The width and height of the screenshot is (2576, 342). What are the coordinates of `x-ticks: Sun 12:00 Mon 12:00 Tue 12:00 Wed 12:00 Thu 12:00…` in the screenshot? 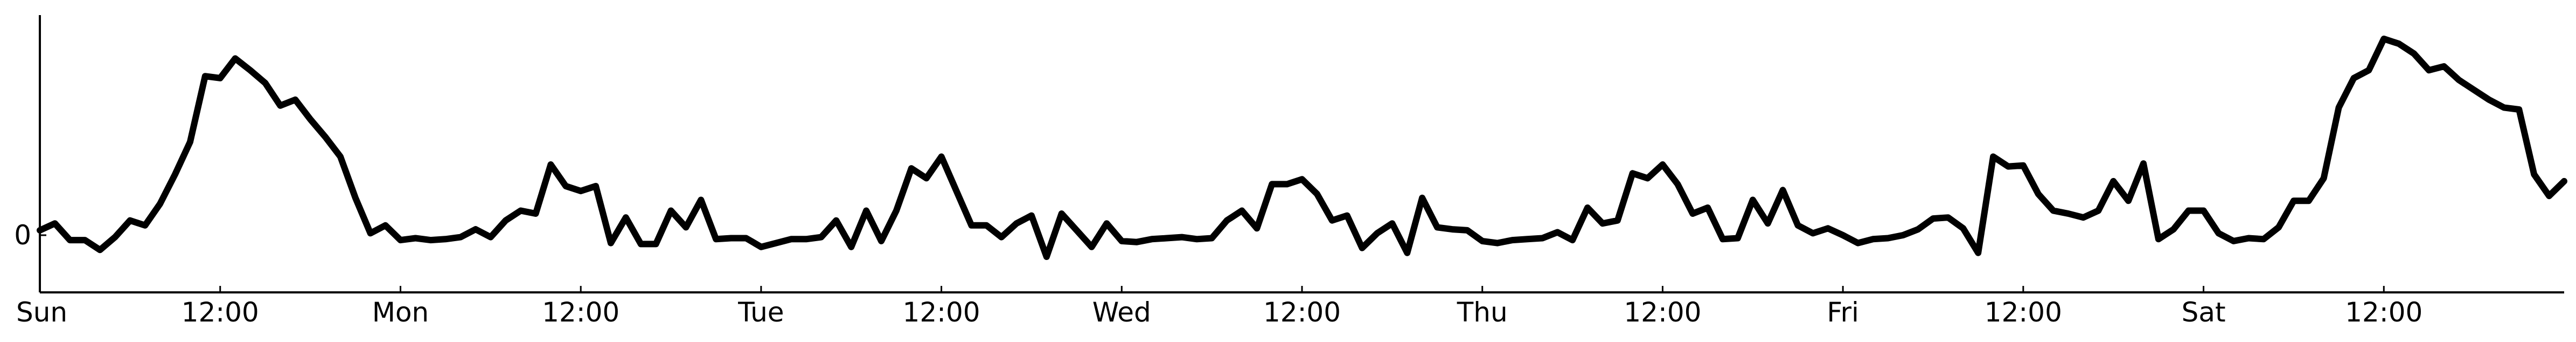 It's located at (1219, 307).